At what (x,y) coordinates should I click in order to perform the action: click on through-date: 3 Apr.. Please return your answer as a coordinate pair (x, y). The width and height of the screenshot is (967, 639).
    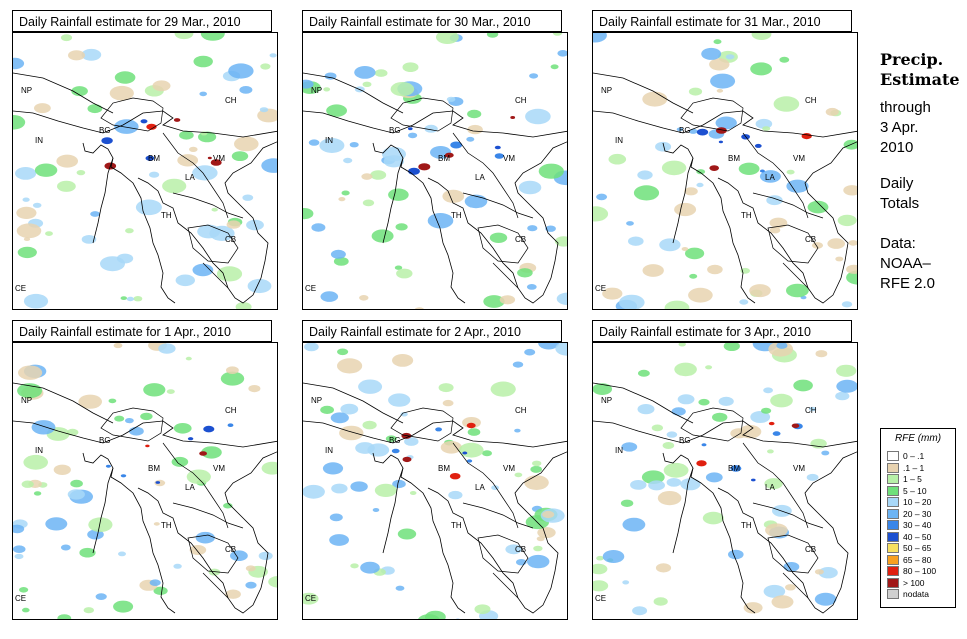
    Looking at the image, I should click on (899, 127).